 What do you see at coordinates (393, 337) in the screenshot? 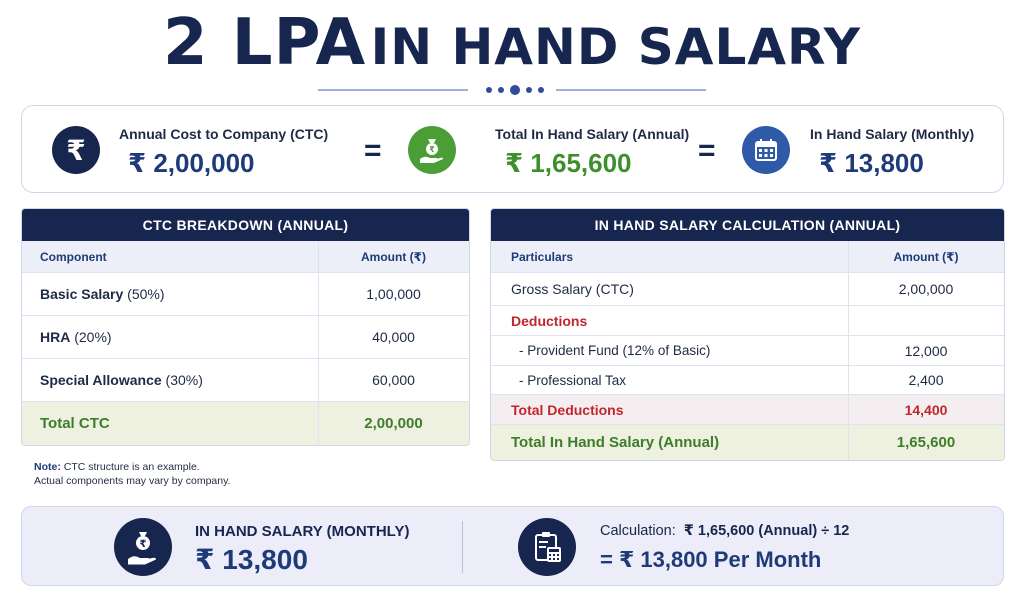
I see `component-amount: 40,000` at bounding box center [393, 337].